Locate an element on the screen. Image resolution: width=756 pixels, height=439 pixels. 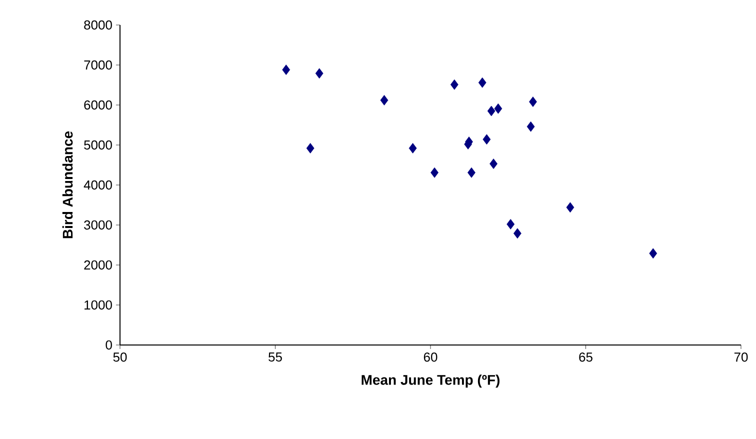
y-axis-title: Bird Abundance is located at coordinates (67, 184).